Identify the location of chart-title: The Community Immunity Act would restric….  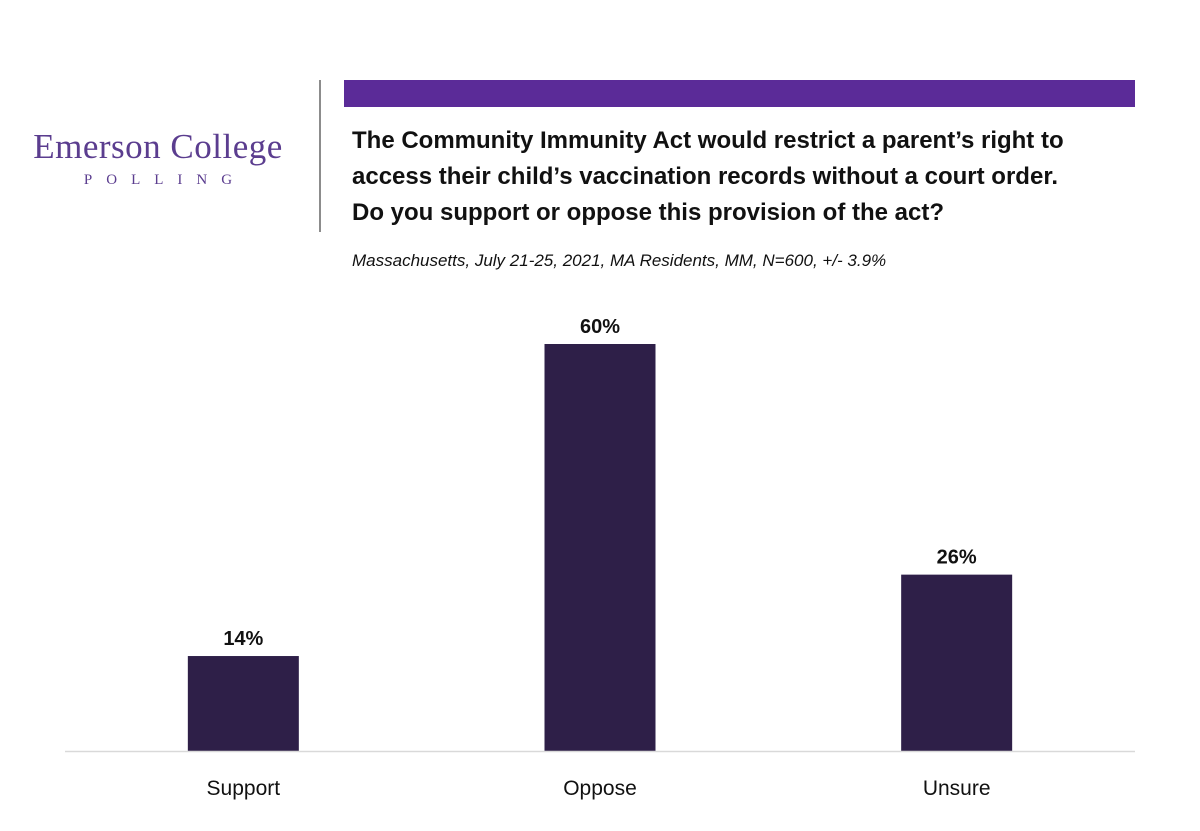
(762, 177).